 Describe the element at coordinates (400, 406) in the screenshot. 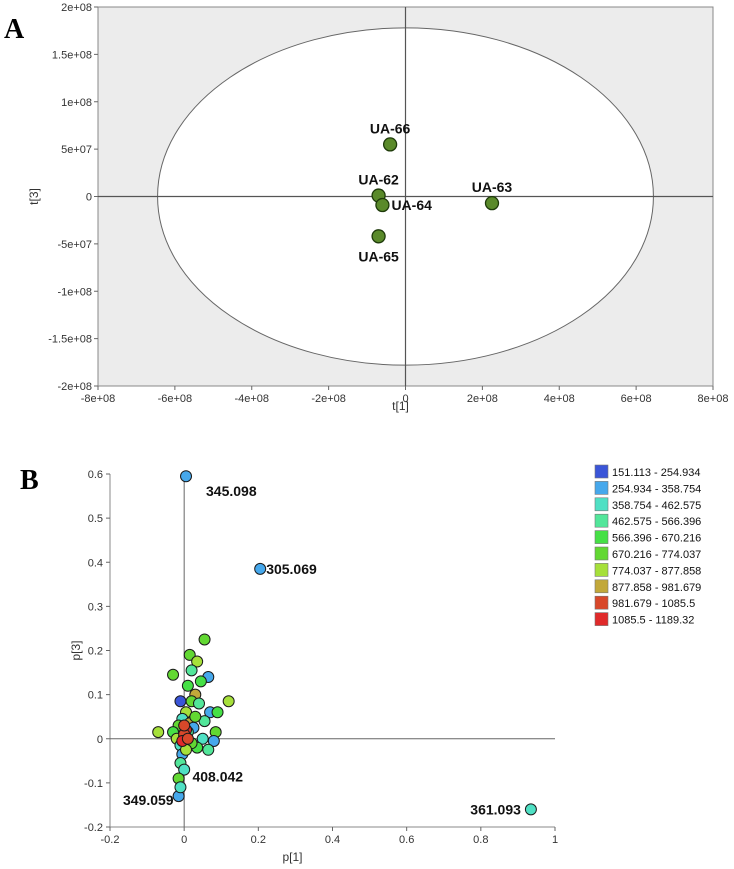

I see `x-axis-label: t[1]` at that location.